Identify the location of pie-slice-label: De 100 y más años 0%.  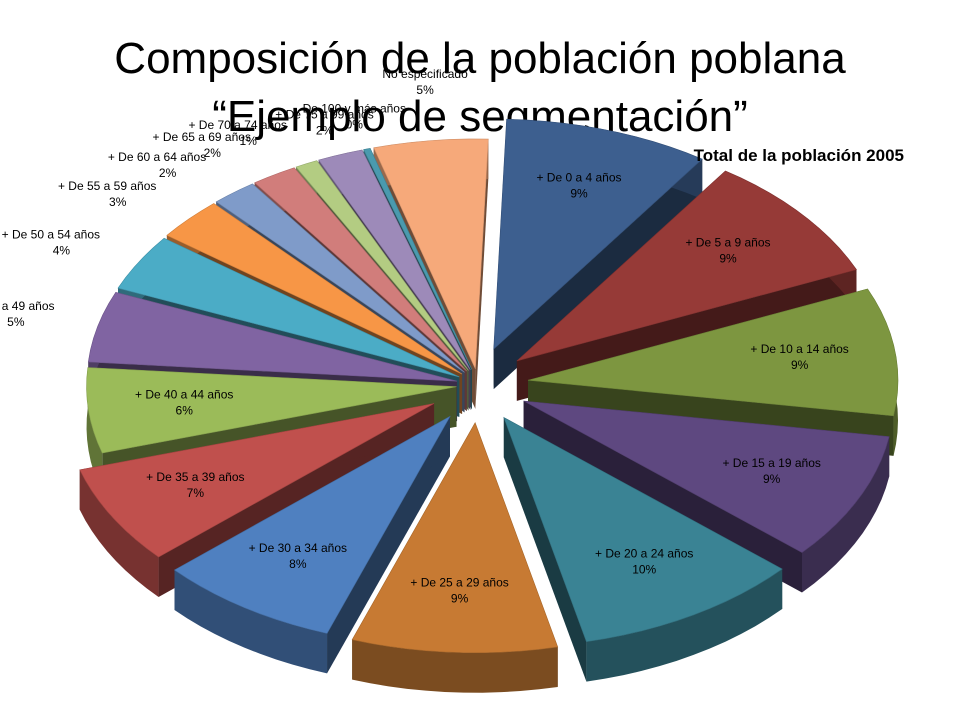
(354, 116).